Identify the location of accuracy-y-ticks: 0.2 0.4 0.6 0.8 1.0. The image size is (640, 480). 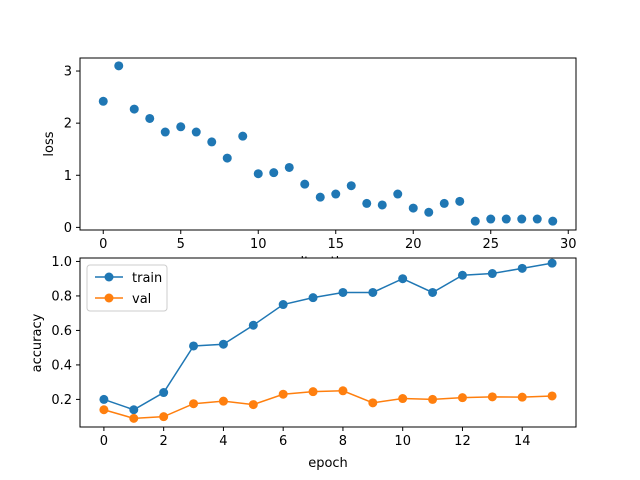
(65, 331).